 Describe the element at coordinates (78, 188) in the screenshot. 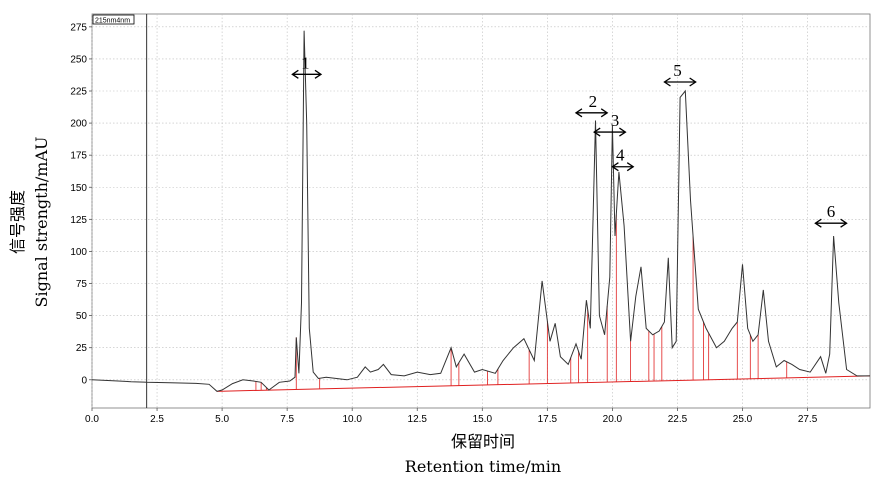

I see `y-tick-label: 150` at that location.